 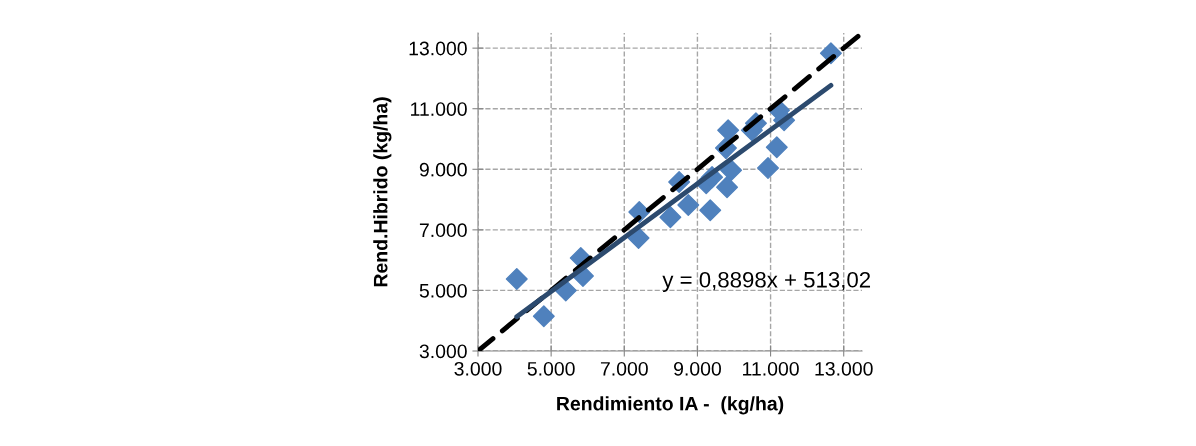 I want to click on x-tick-label: 7.000, so click(x=624, y=368).